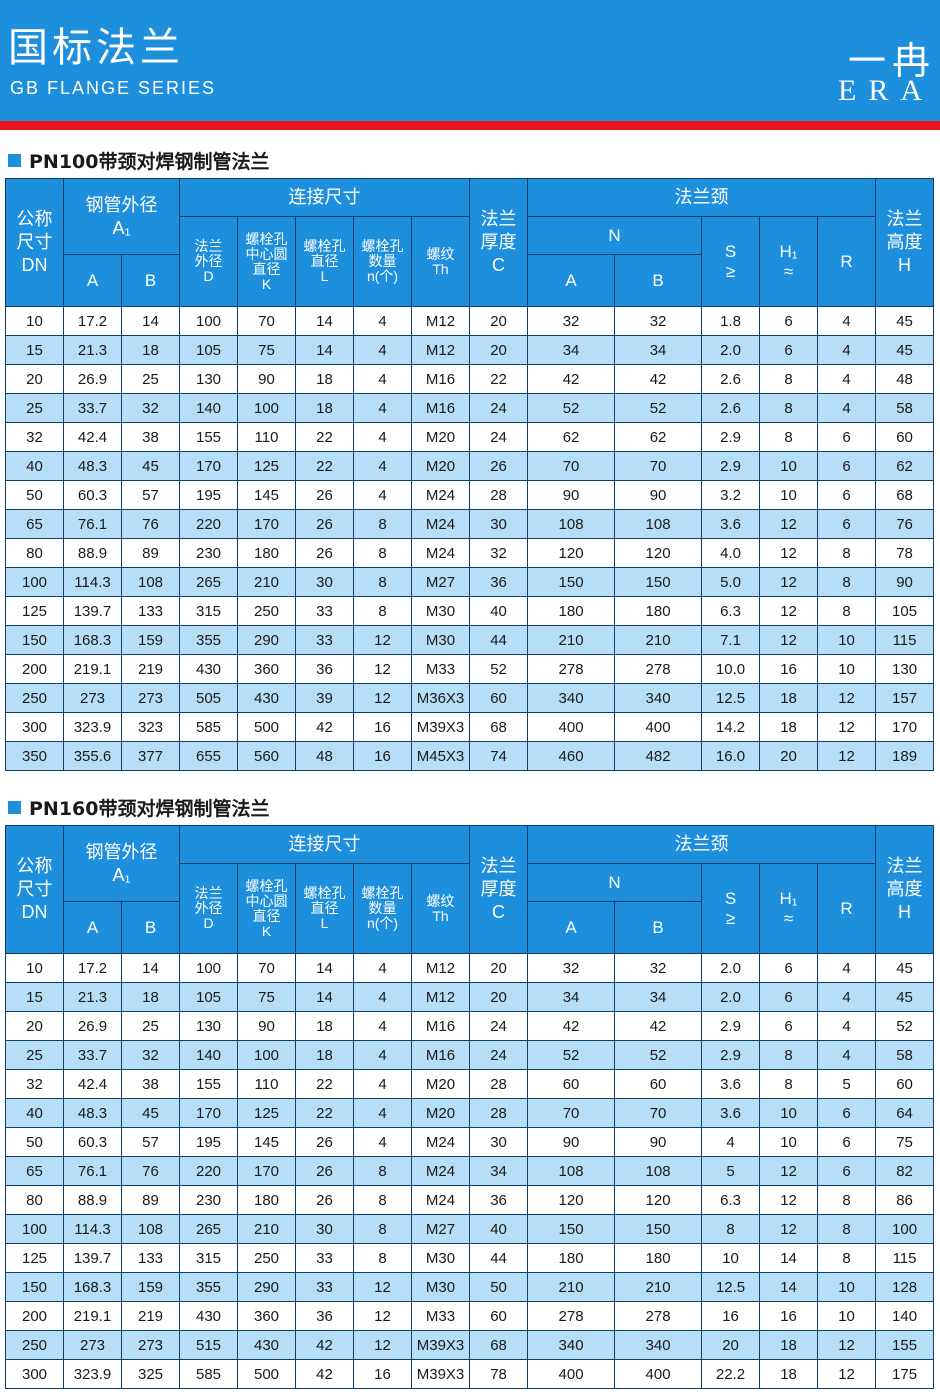  What do you see at coordinates (266, 997) in the screenshot?
I see `table-cell: 75` at bounding box center [266, 997].